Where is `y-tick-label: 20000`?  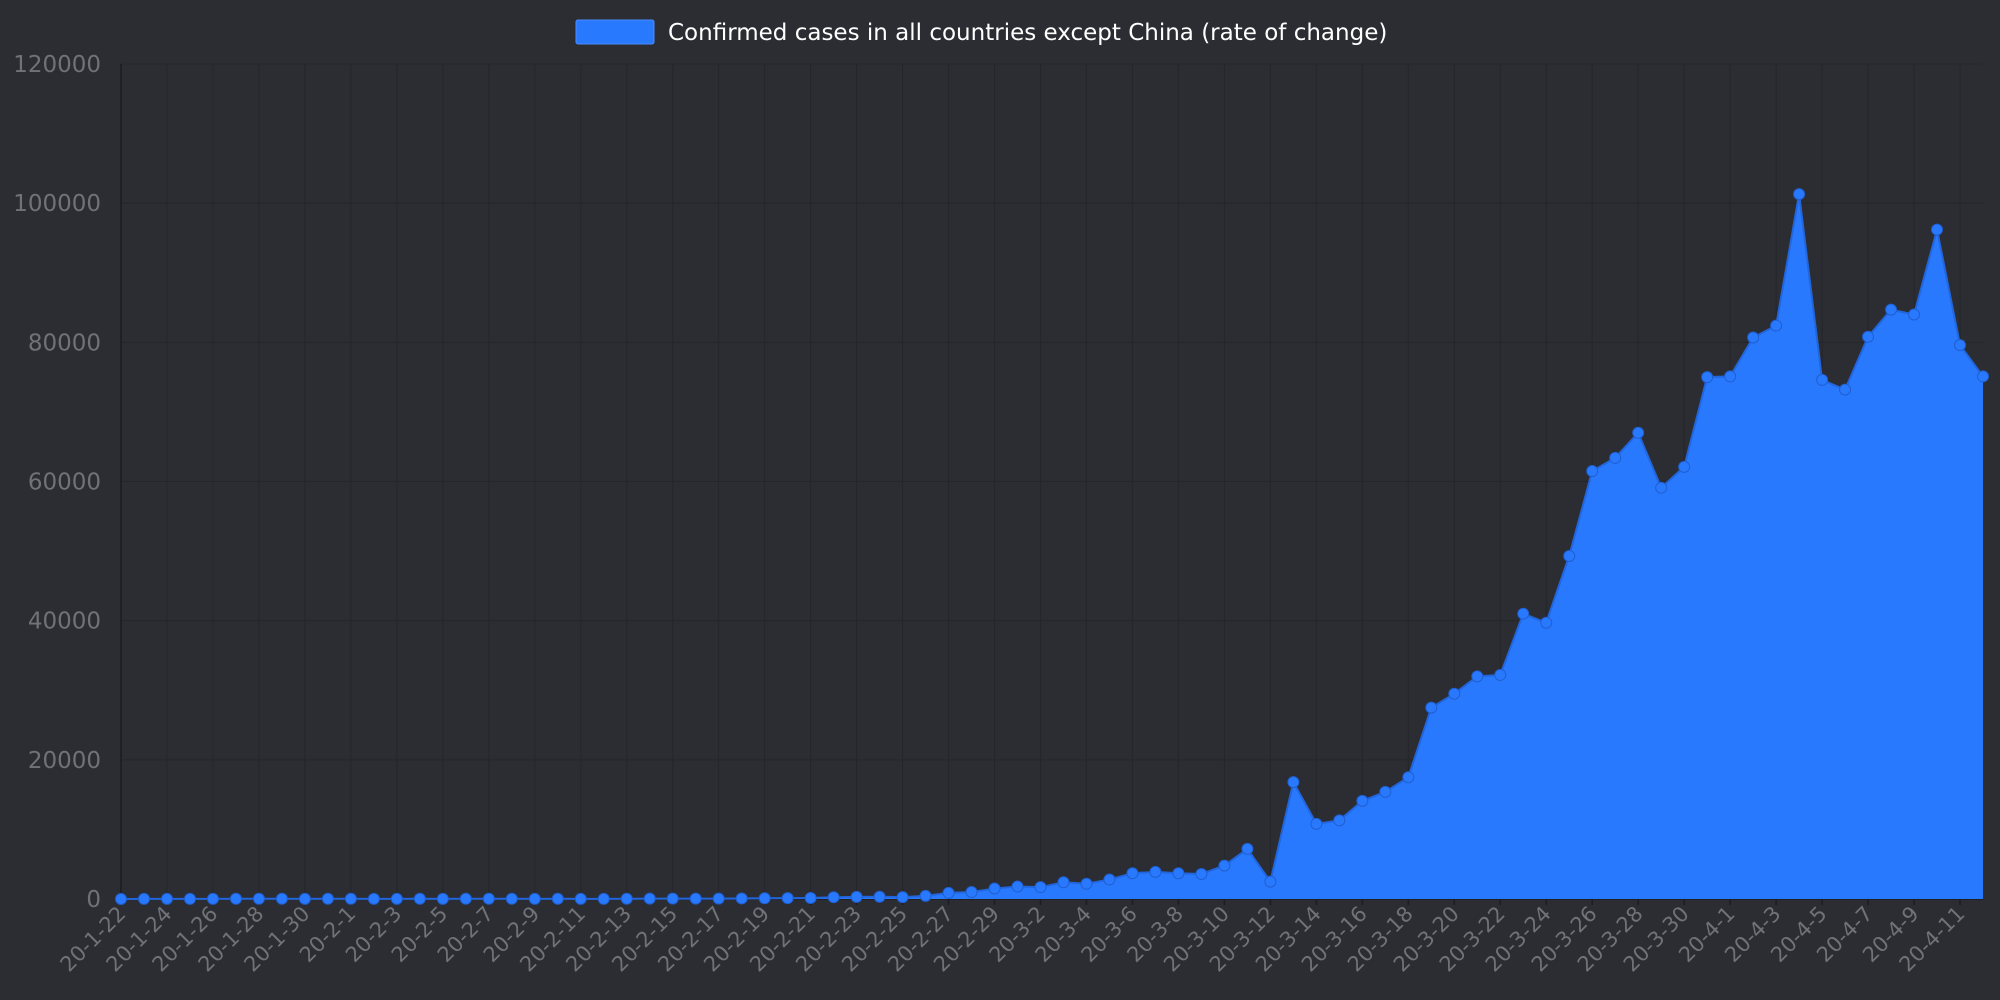
y-tick-label: 20000 is located at coordinates (64, 761).